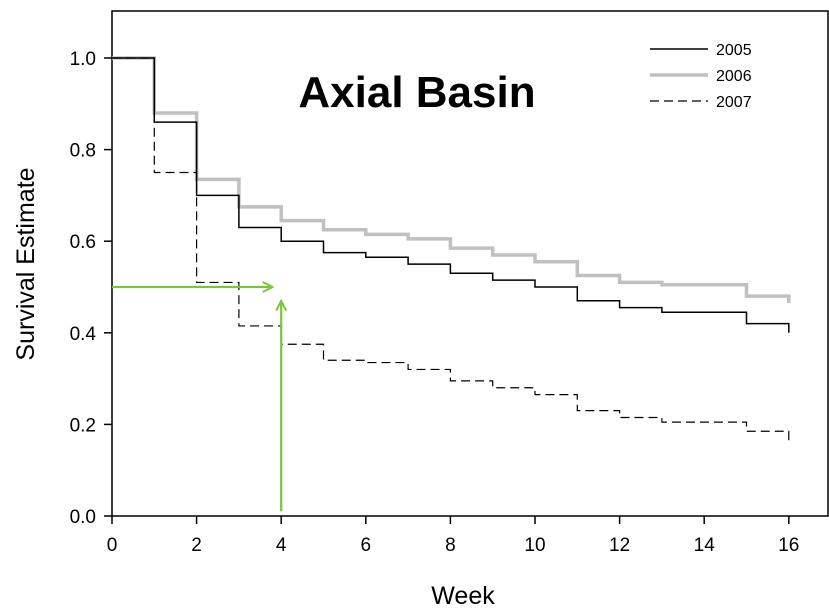 The height and width of the screenshot is (611, 829). Describe the element at coordinates (196, 545) in the screenshot. I see `x-tick-label: 2` at that location.